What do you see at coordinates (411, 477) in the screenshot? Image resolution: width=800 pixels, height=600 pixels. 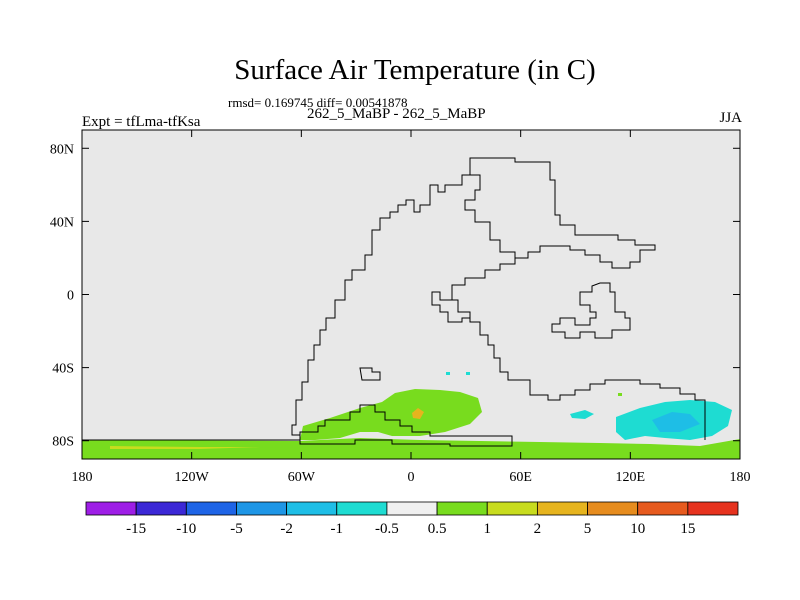 I see `lon-tick-label: 0` at bounding box center [411, 477].